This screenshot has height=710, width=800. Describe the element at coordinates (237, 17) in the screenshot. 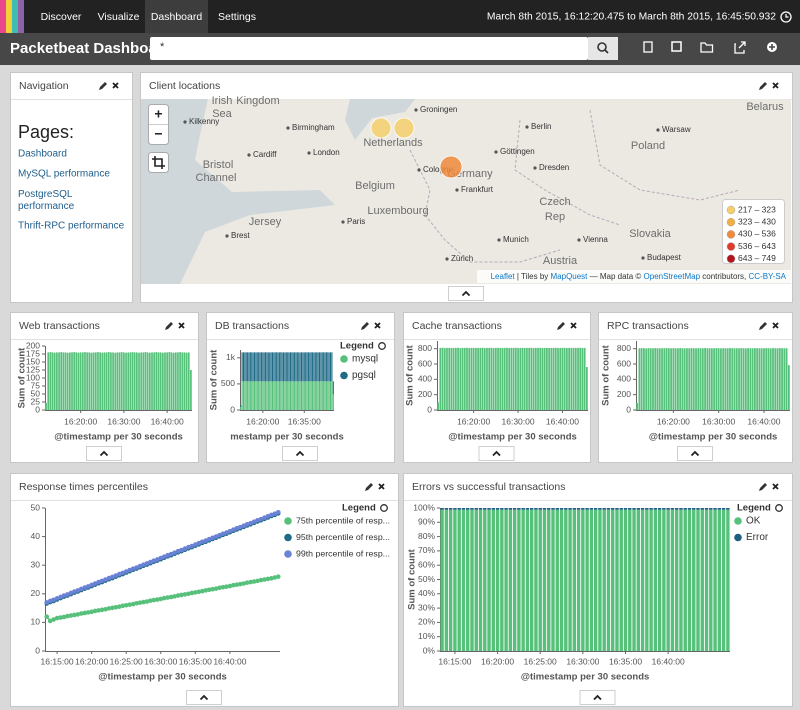

I see `nav-tab: Settings` at that location.